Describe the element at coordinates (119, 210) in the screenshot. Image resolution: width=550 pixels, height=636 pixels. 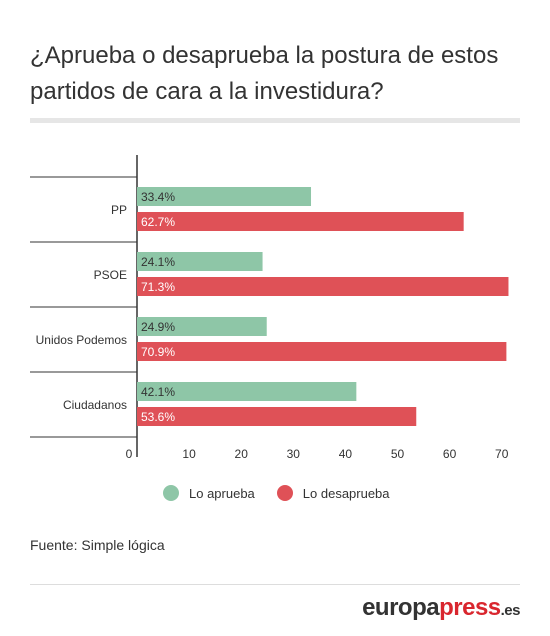
I see `category-label: PP` at that location.